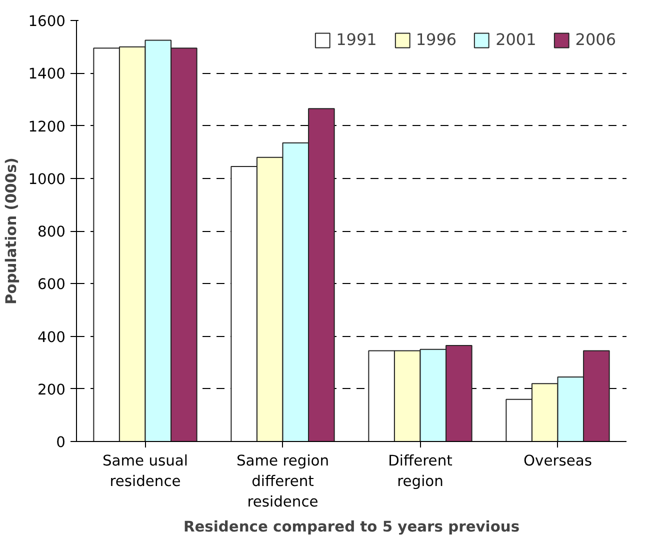  I want to click on y-tick-label: 1000, so click(47, 179).